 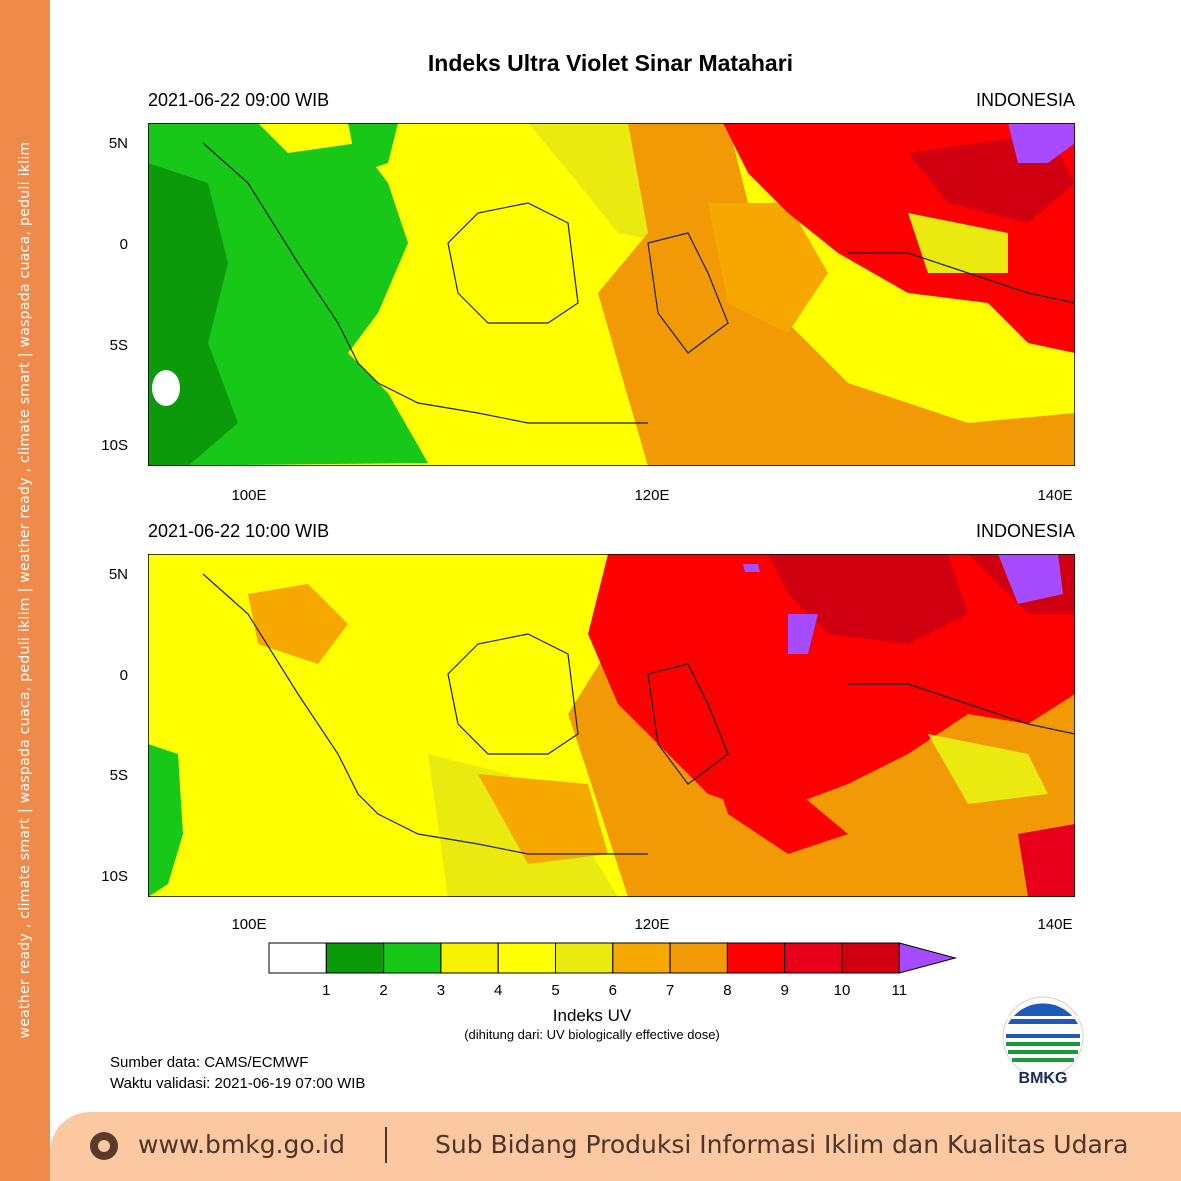 I want to click on page-title: Indeks Ultra Violet Sinar Matahari, so click(x=610, y=63).